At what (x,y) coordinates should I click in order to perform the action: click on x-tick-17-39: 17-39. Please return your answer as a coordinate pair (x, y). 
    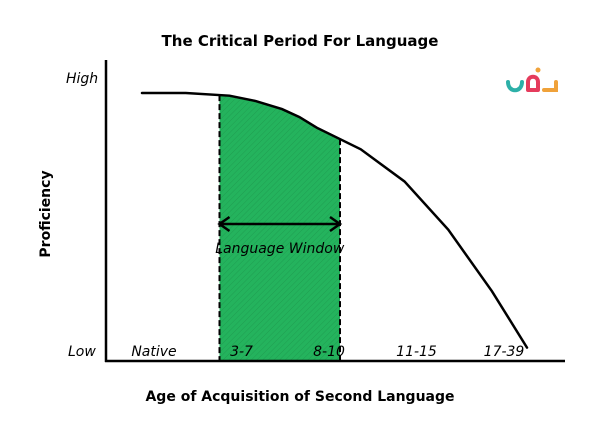
    Looking at the image, I should click on (504, 352).